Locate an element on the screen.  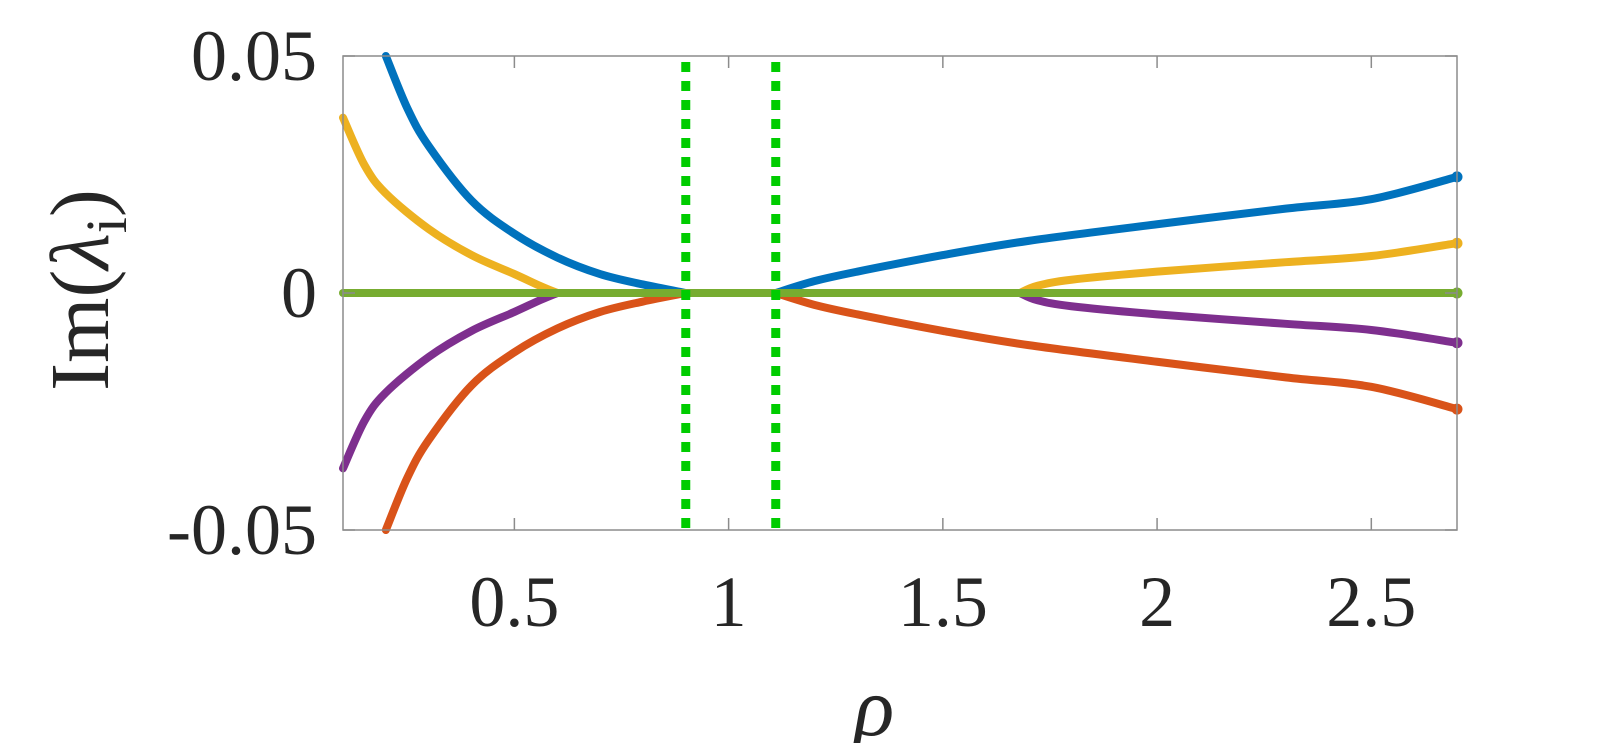
x-tick-label: 1.5 is located at coordinates (943, 602).